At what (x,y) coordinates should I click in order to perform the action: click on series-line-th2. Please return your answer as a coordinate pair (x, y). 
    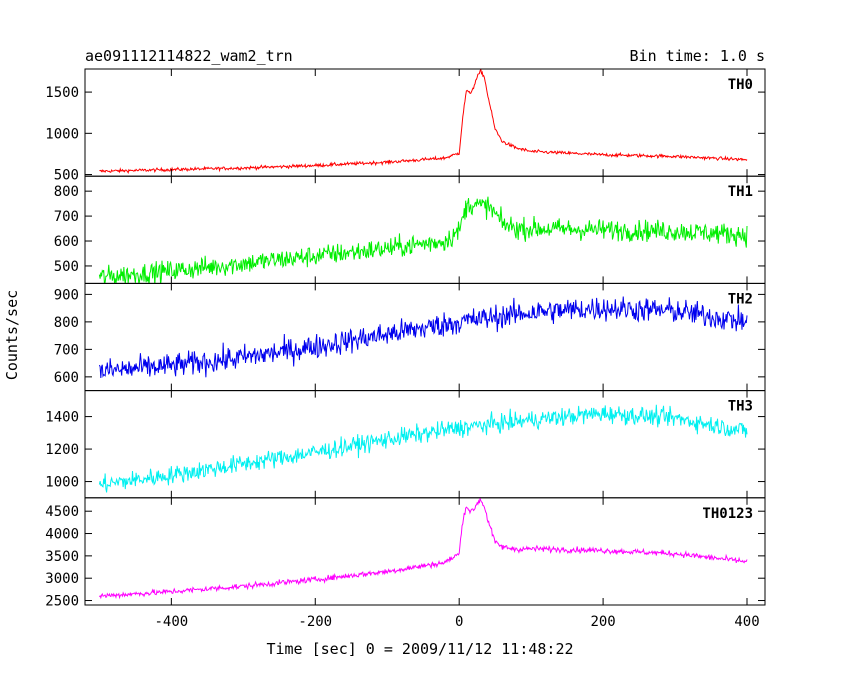
    Looking at the image, I should click on (423, 337).